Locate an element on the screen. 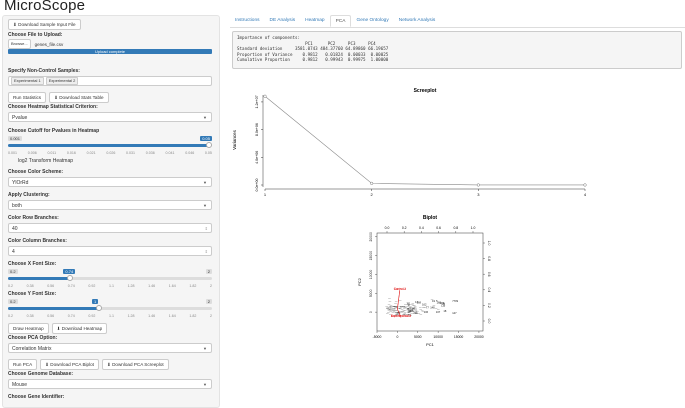 This screenshot has width=685, height=408. slider-tick-label: 0.016 is located at coordinates (71, 153).